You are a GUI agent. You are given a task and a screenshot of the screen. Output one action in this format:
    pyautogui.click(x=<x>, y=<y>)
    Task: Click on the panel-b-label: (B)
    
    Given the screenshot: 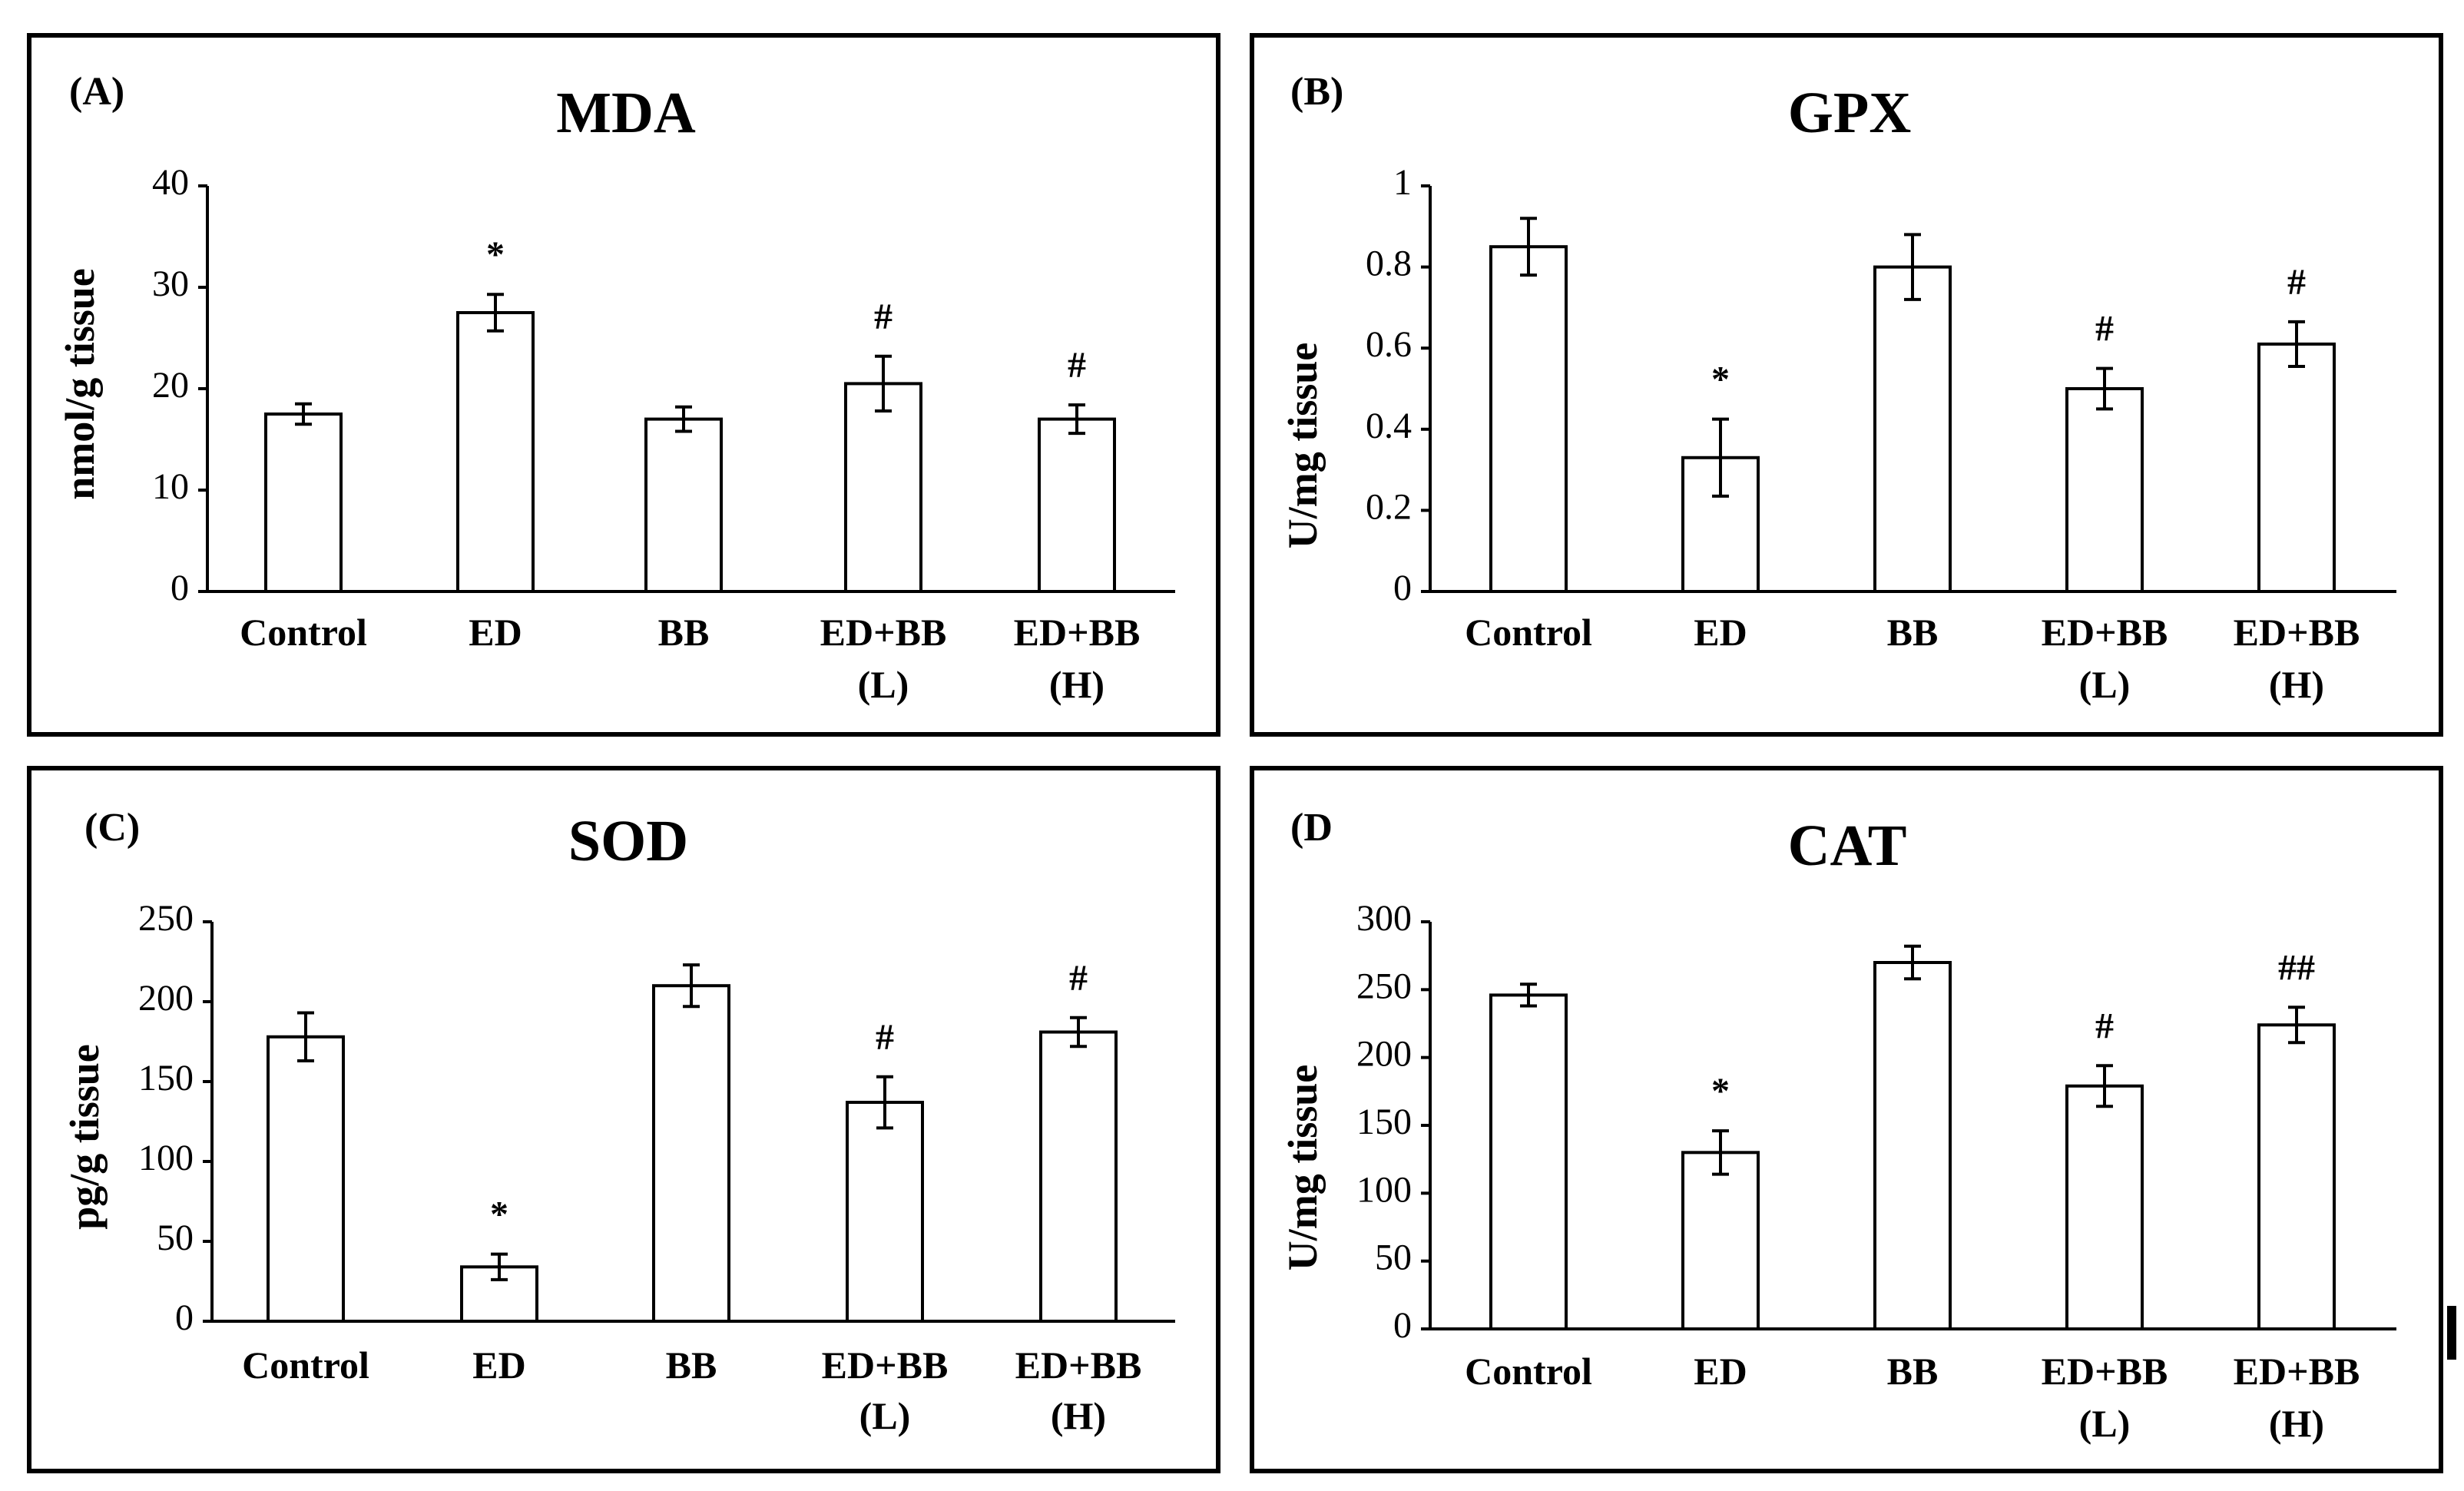 What is the action you would take?
    pyautogui.click(x=1316, y=92)
    